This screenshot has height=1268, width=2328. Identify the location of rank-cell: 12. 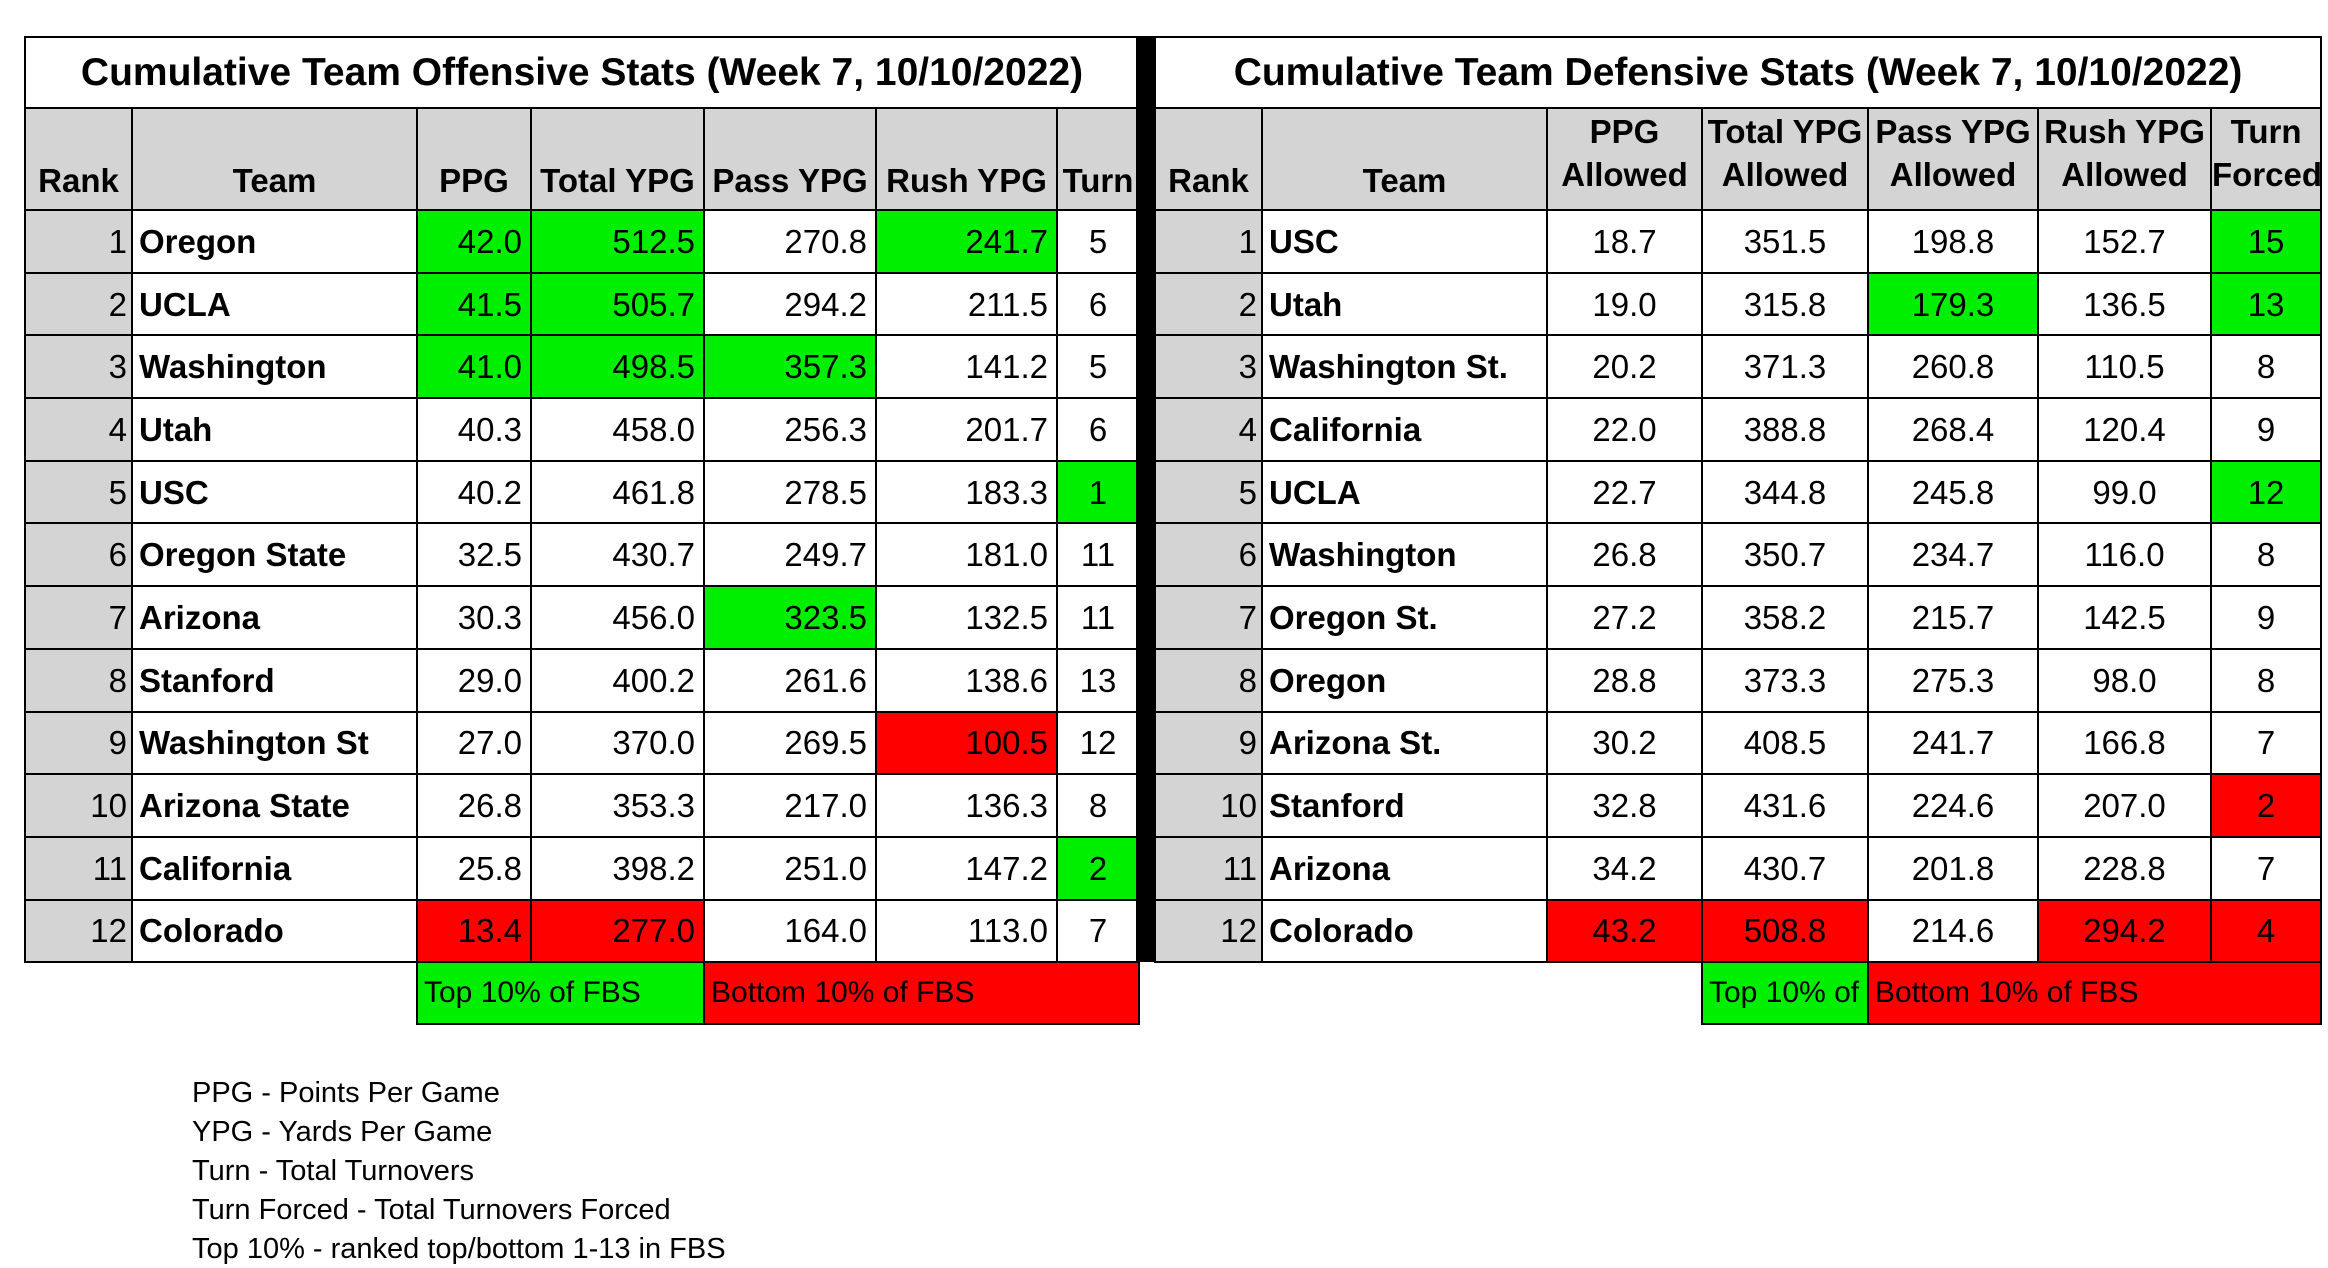
(78, 931).